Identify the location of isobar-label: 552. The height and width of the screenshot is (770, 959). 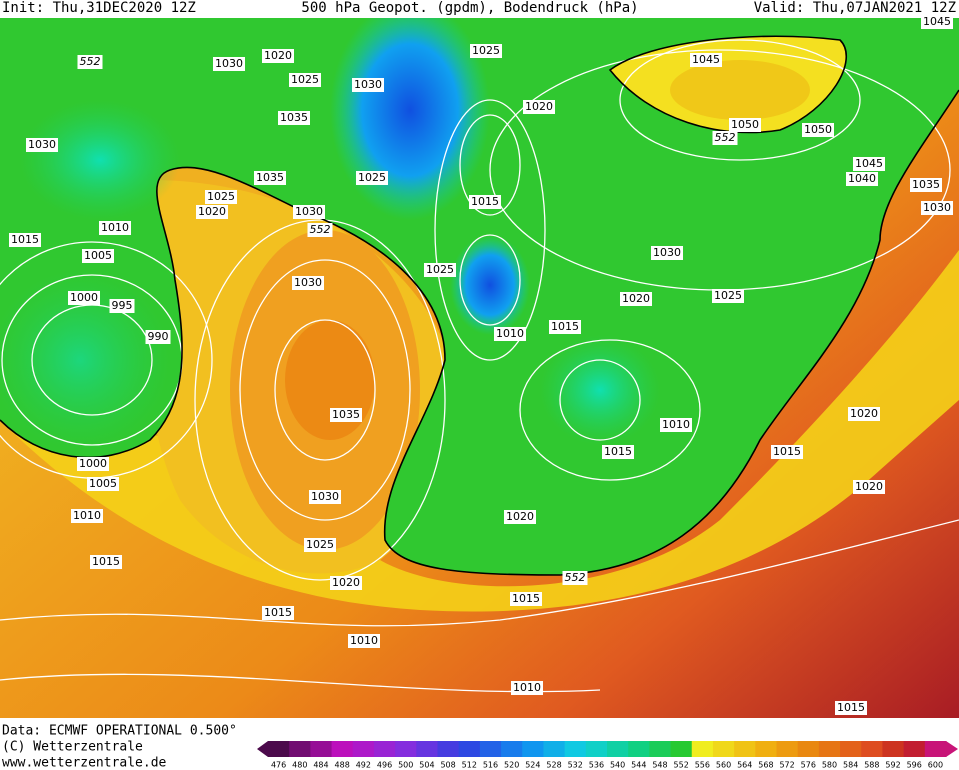
(575, 578).